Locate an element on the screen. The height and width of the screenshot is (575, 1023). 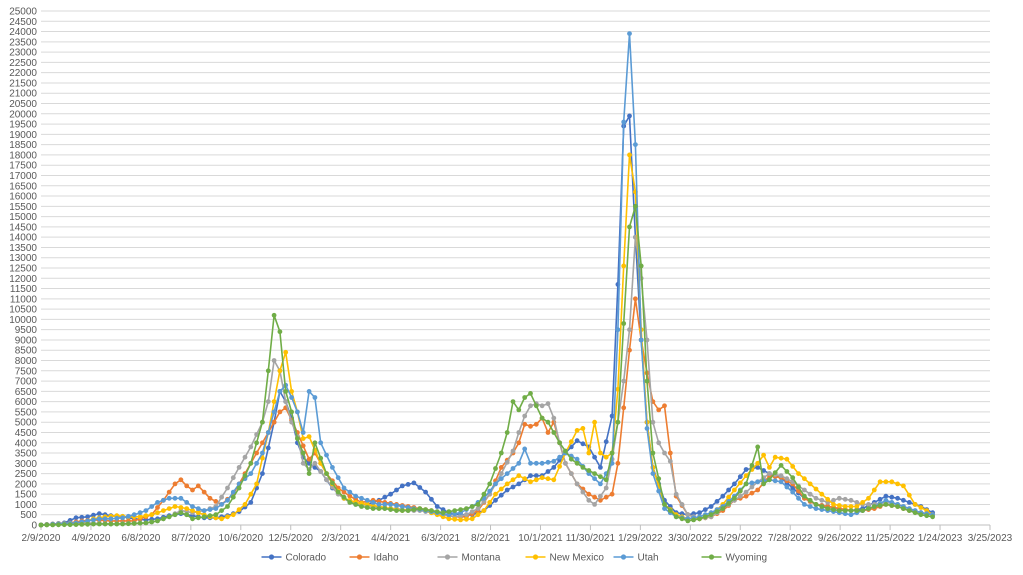
y-tick-label: 21000 is located at coordinates (23, 94).